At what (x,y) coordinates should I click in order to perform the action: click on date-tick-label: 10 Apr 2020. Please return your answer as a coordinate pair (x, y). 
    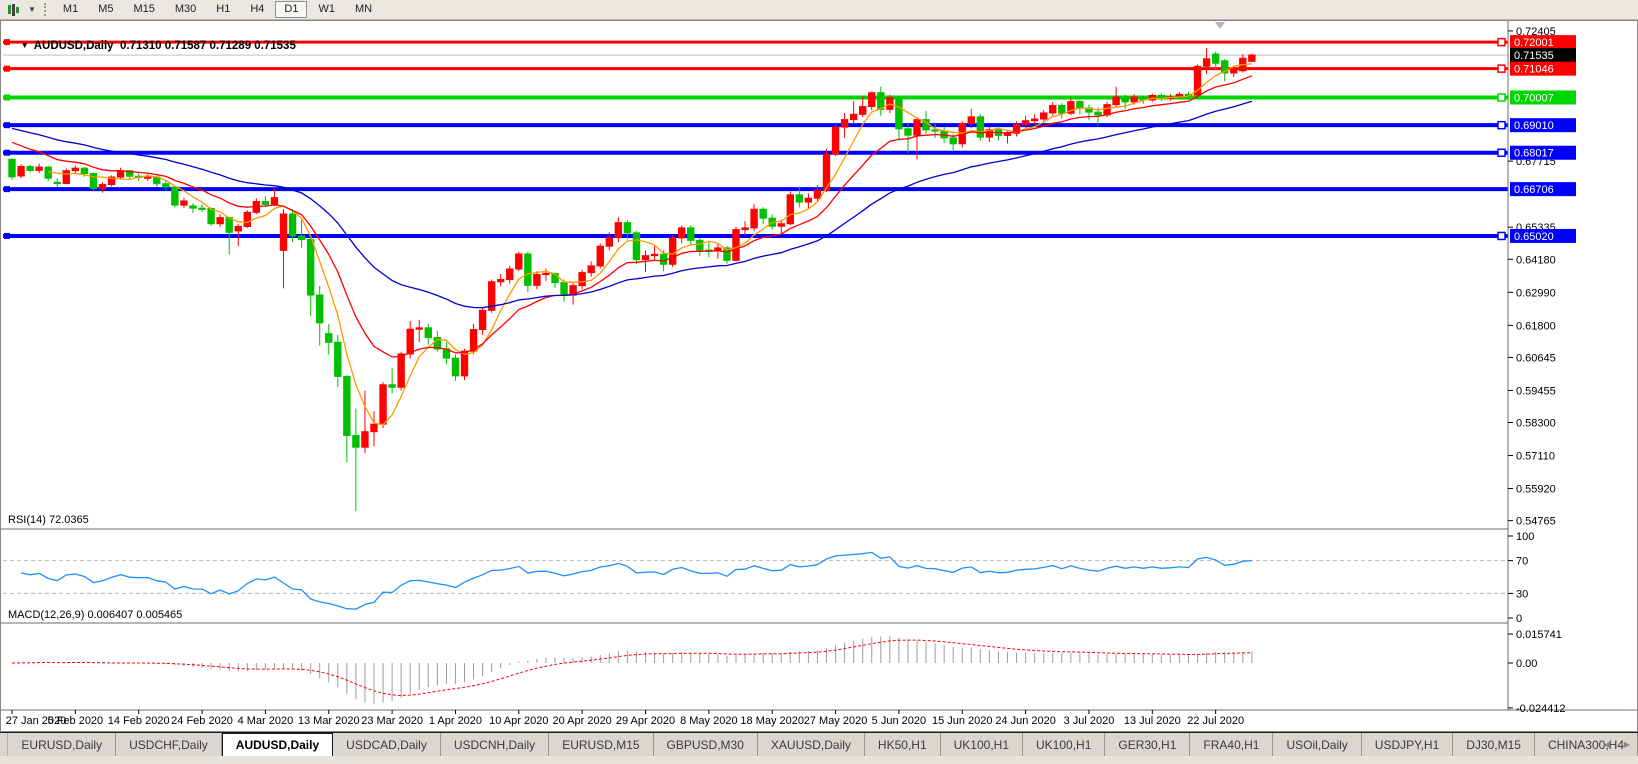
    Looking at the image, I should click on (518, 721).